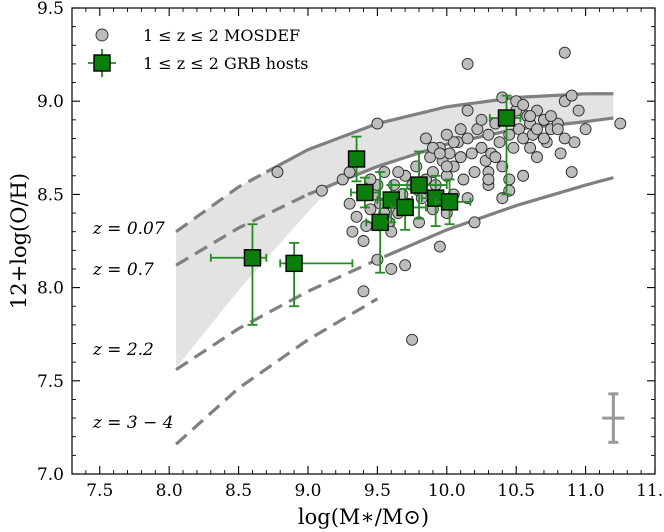  I want to click on z-label: z = 3 − 4, so click(133, 423).